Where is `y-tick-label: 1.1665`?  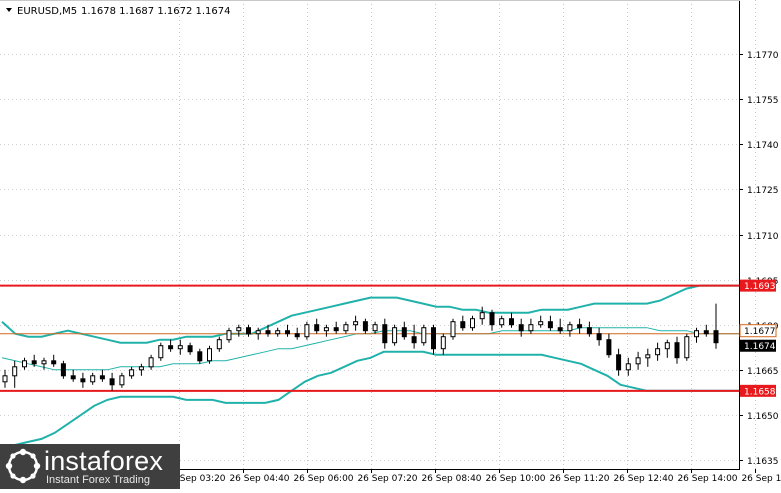 y-tick-label: 1.1665 is located at coordinates (763, 372).